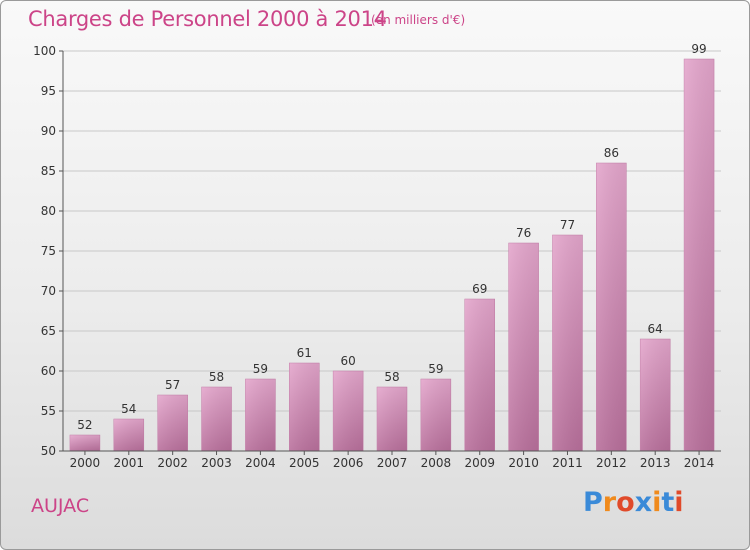 This screenshot has height=550, width=750. Describe the element at coordinates (436, 463) in the screenshot. I see `x-tick-label: 2008` at that location.